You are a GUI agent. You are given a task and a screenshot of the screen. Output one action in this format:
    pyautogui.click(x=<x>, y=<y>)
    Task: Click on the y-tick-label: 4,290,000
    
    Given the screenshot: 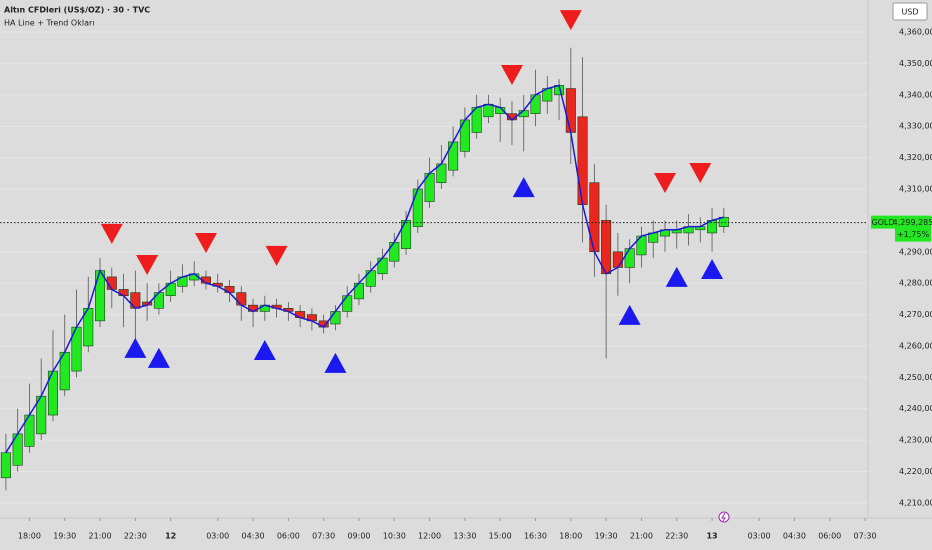 What is the action you would take?
    pyautogui.click(x=915, y=251)
    